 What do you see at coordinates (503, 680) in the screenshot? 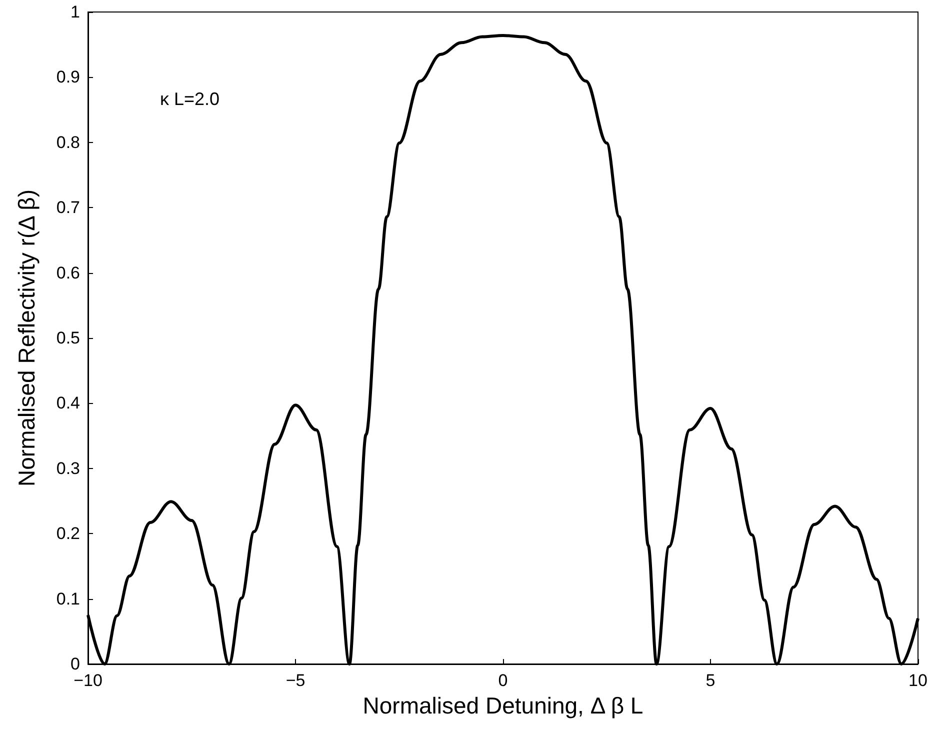
I see `x-tick-label: 0` at bounding box center [503, 680].